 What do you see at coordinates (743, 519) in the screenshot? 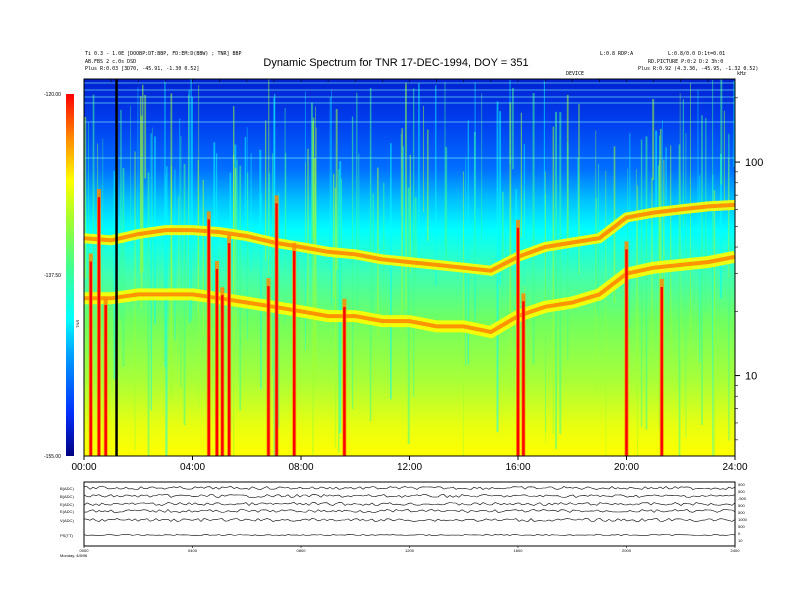
I see `trace-right-tick: 1000` at bounding box center [743, 519].